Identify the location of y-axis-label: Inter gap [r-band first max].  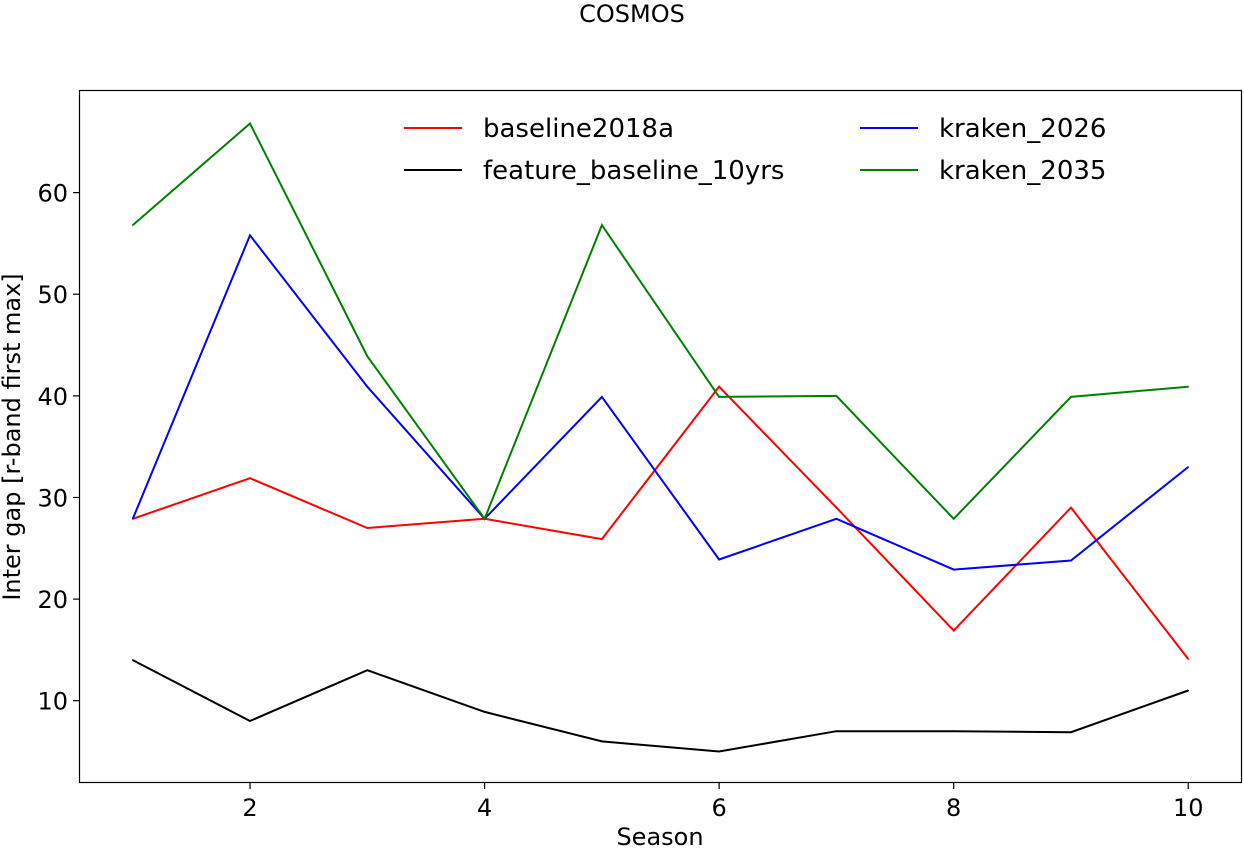
(13, 436).